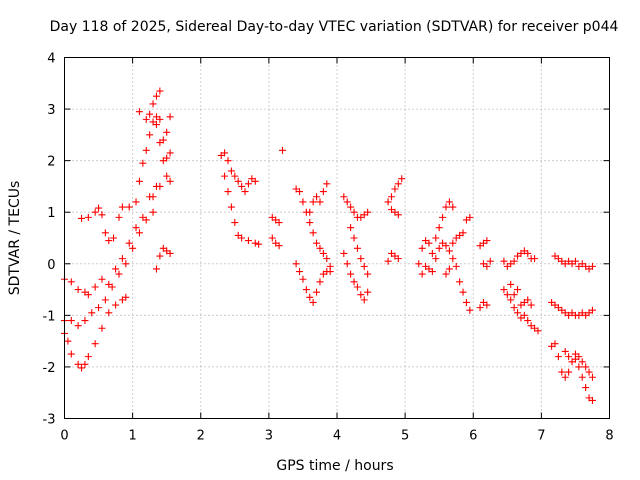 The height and width of the screenshot is (480, 640). I want to click on series-track-k, so click(395, 220).